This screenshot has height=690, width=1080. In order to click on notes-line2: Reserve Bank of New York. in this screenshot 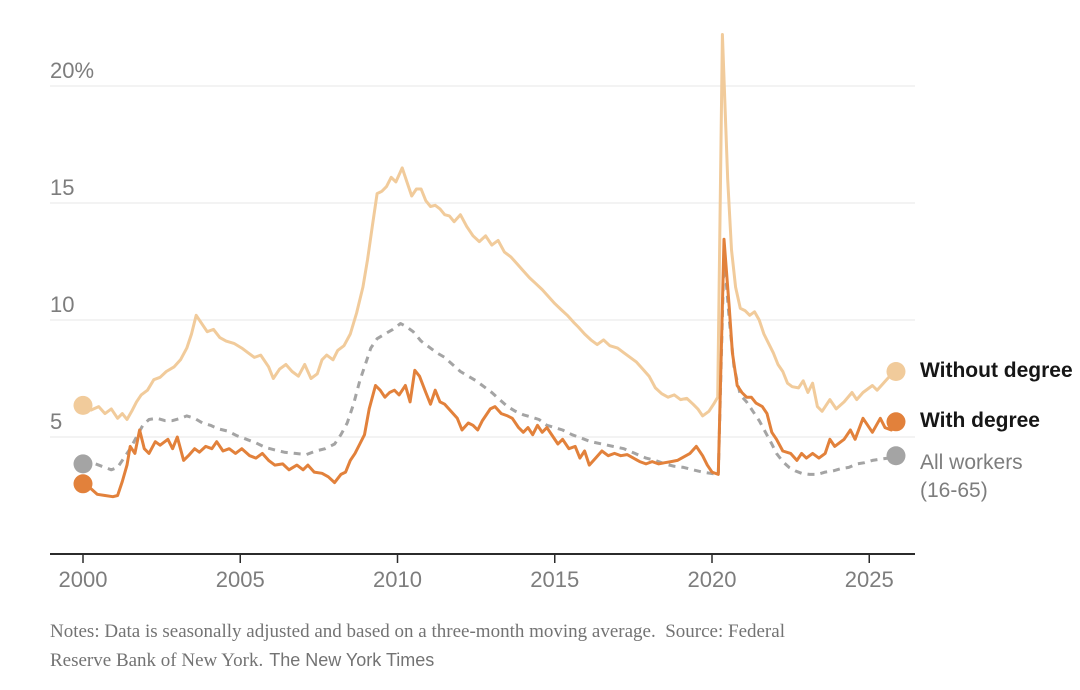, I will do `click(157, 660)`.